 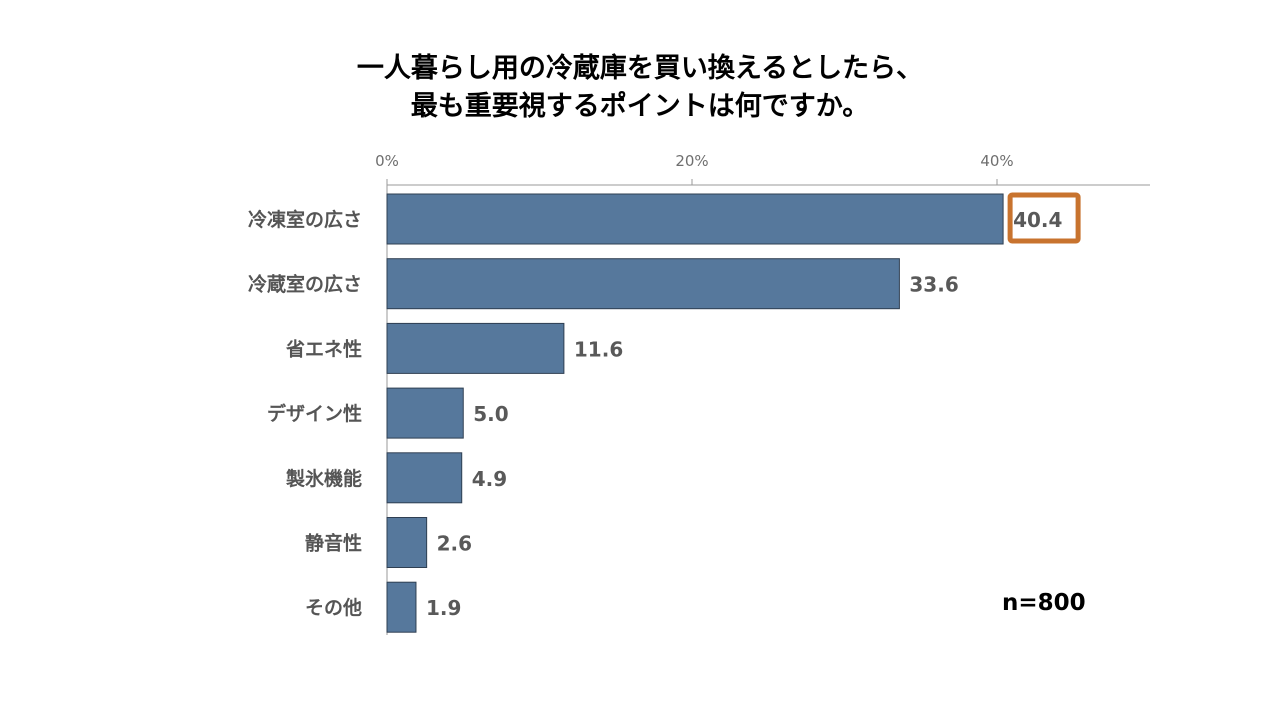 What do you see at coordinates (691, 161) in the screenshot?
I see `x-tick-label: 20%` at bounding box center [691, 161].